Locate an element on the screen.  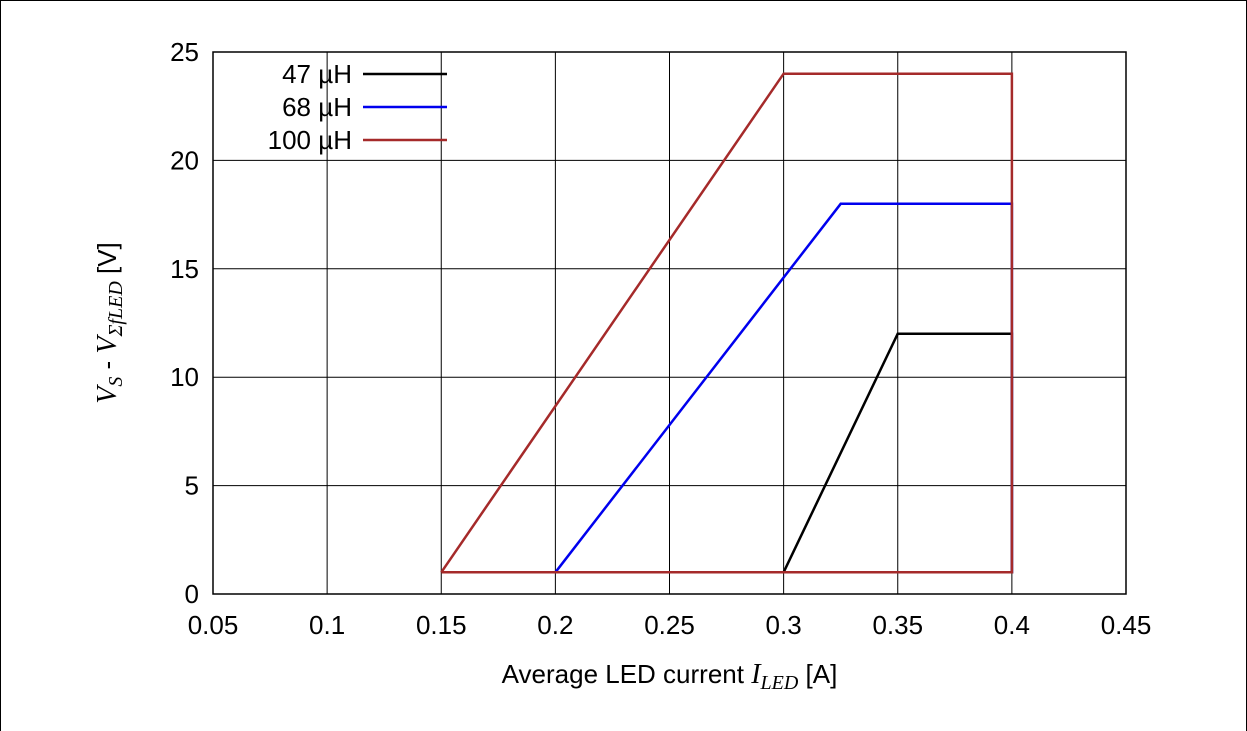
y-tick-label: 20 is located at coordinates (184, 160).